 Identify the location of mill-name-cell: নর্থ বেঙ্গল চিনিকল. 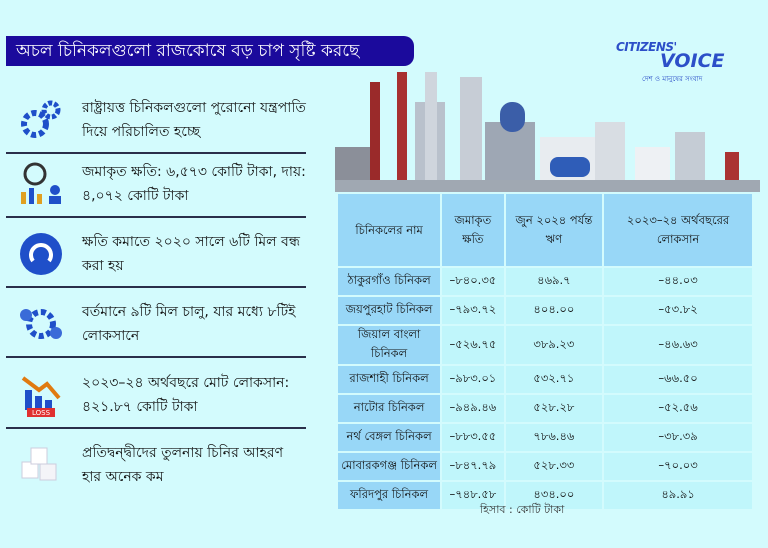
(389, 437).